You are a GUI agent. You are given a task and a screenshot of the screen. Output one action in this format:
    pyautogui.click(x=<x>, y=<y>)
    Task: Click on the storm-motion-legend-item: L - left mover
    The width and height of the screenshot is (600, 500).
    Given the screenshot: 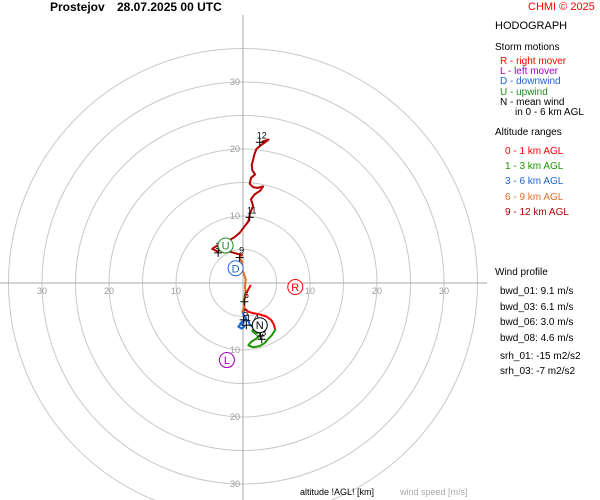 What is the action you would take?
    pyautogui.click(x=529, y=72)
    